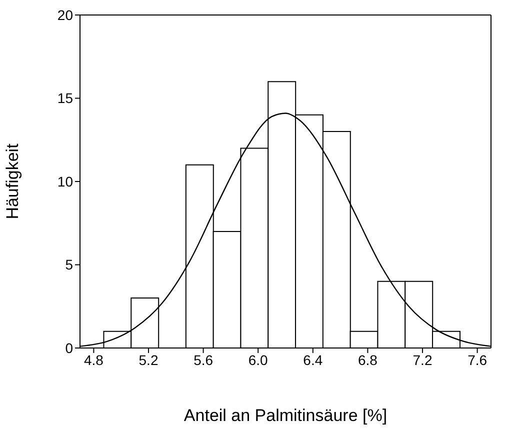 The image size is (507, 429). What do you see at coordinates (65, 14) in the screenshot?
I see `y-tick-label: 20` at bounding box center [65, 14].